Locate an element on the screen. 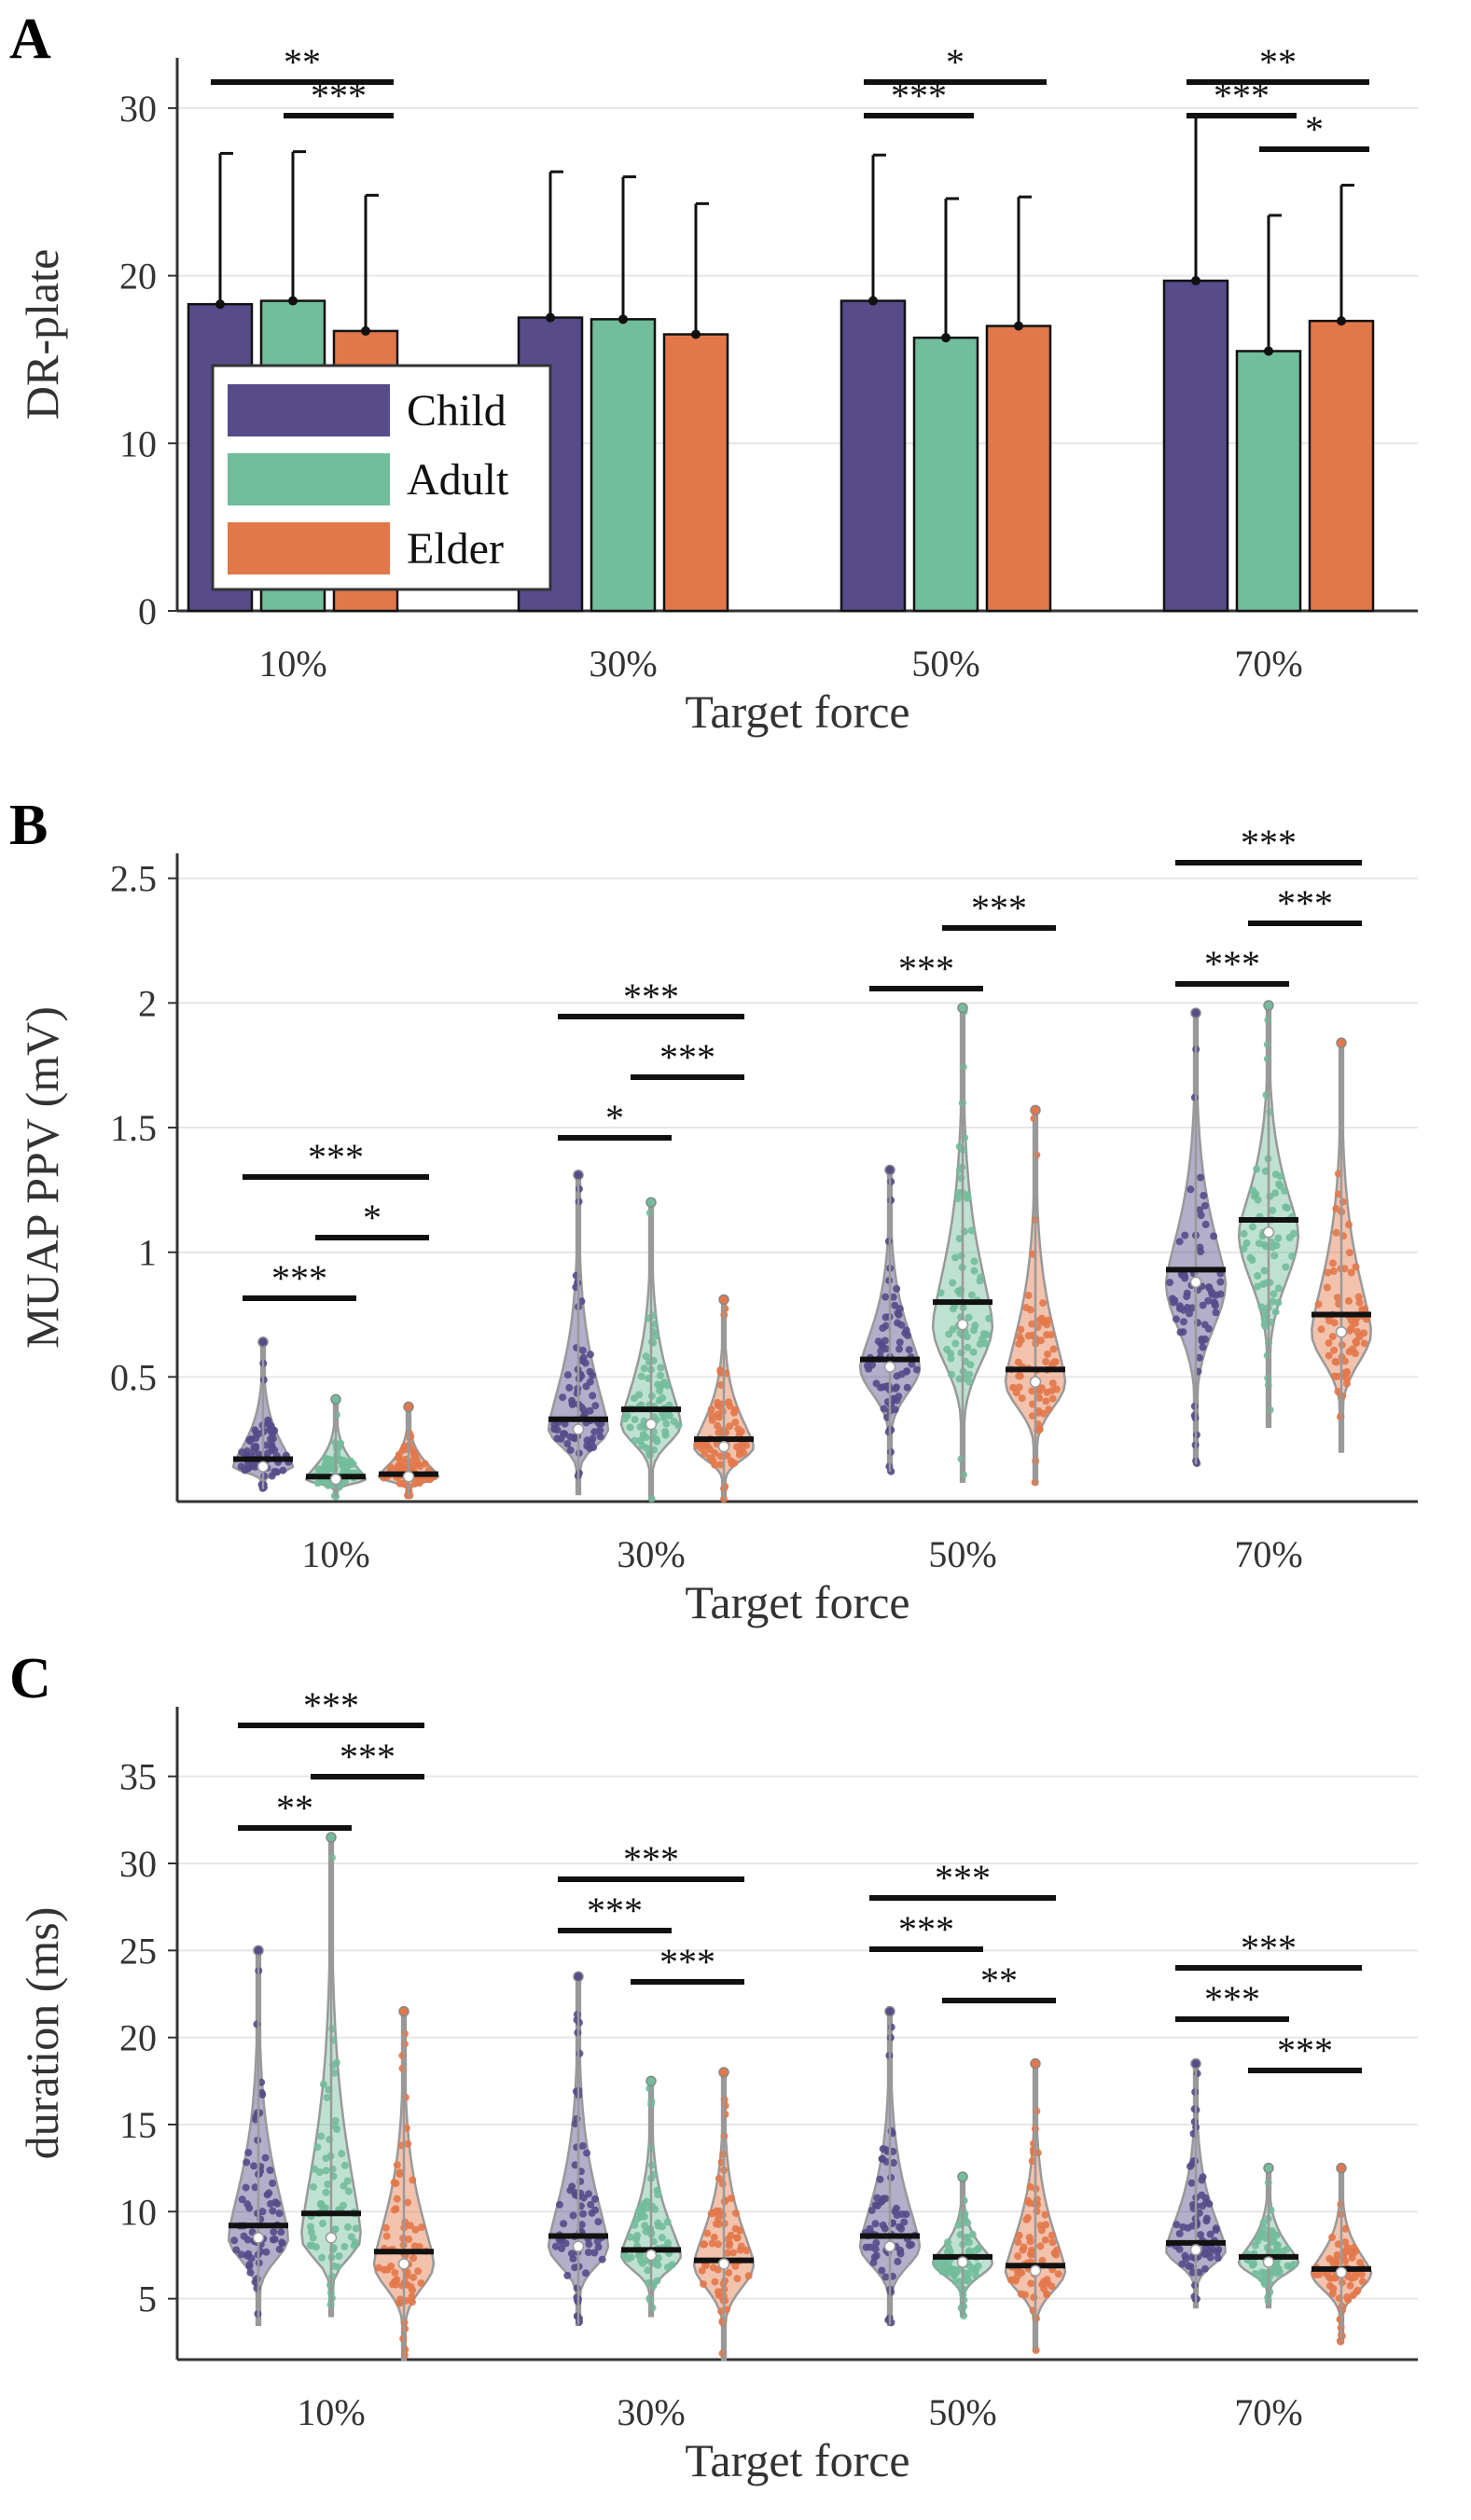 The image size is (1471, 2520). y-tick-label: 20 is located at coordinates (138, 2038).